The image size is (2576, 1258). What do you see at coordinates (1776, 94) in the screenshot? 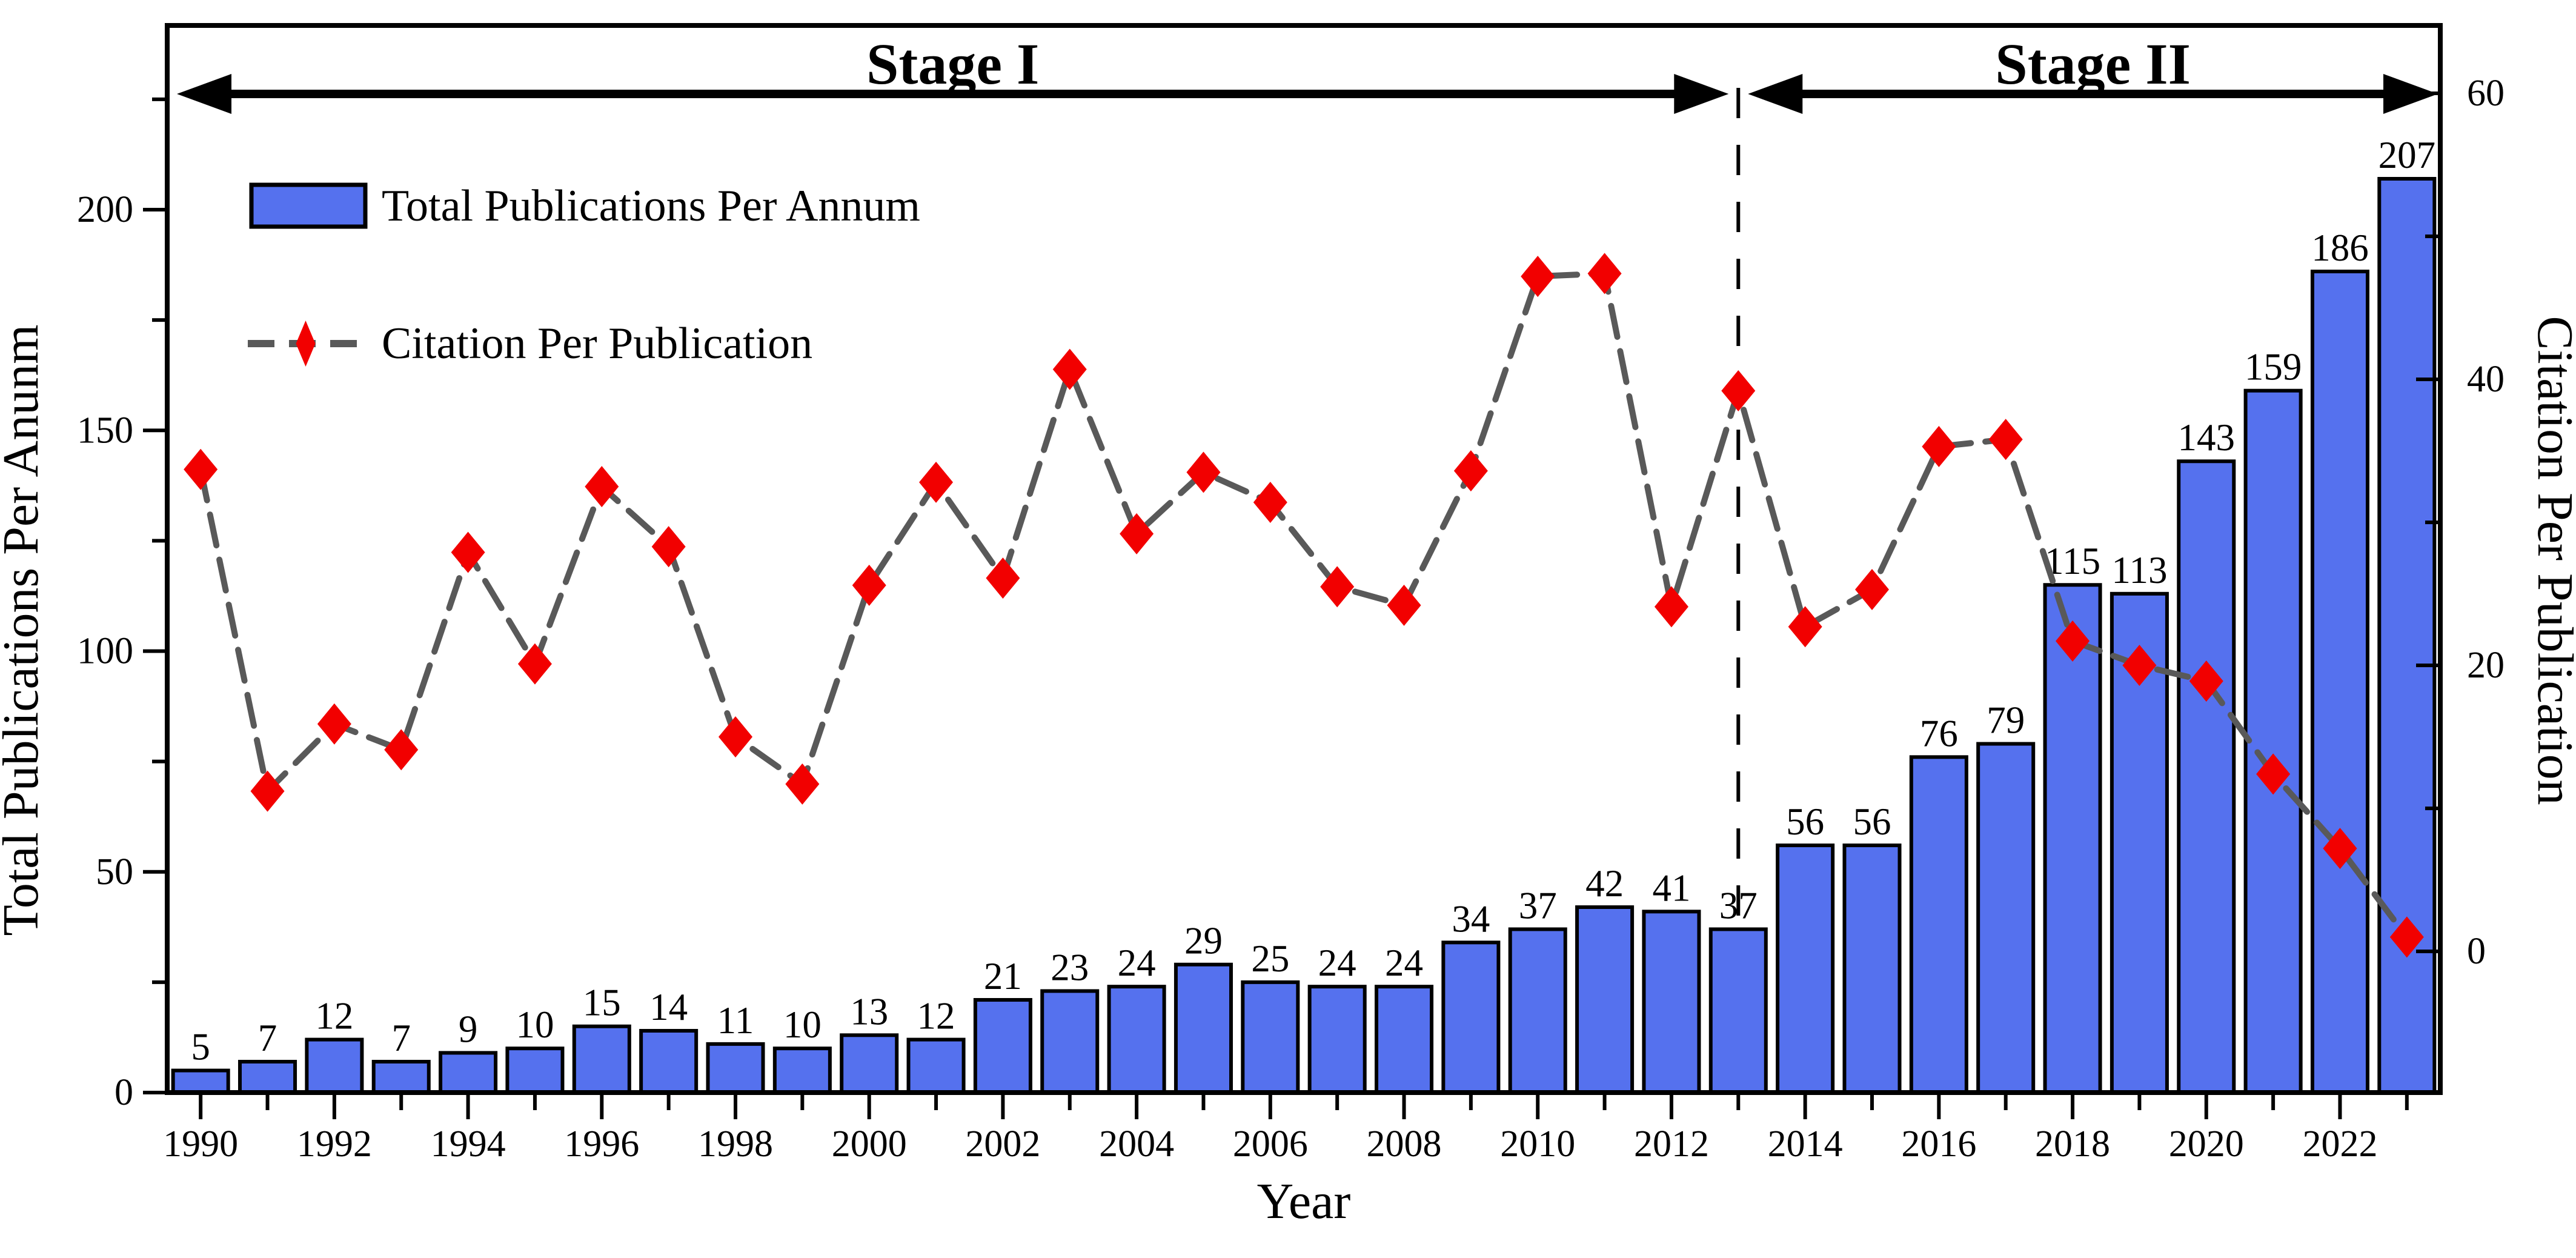
I see `arrow-left-head-icon` at bounding box center [1776, 94].